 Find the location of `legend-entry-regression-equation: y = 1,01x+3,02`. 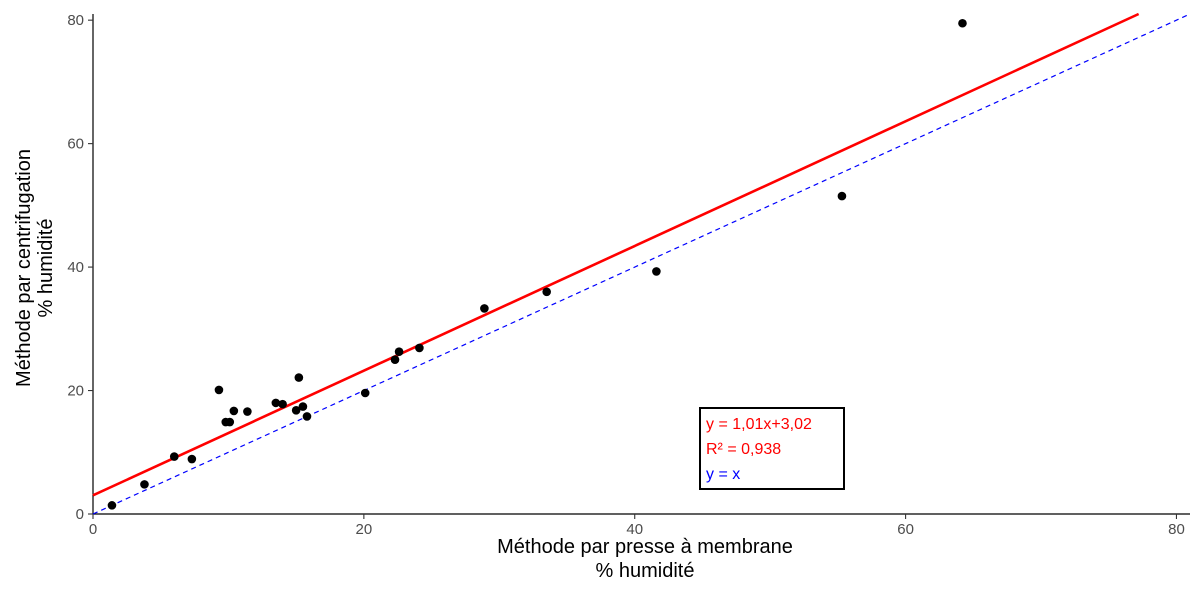

legend-entry-regression-equation: y = 1,01x+3,02 is located at coordinates (759, 424).